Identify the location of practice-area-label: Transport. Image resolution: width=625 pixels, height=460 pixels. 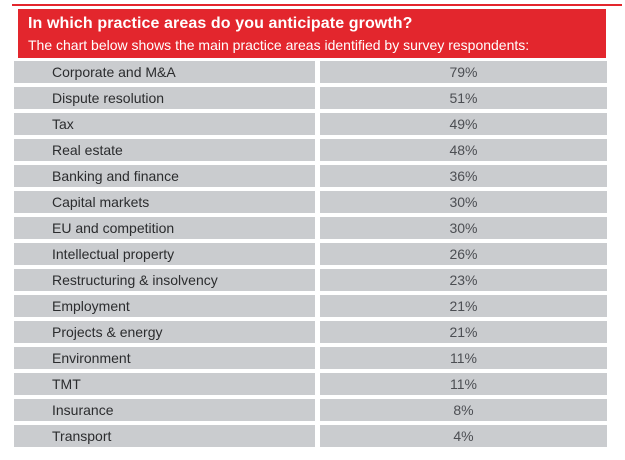
(164, 436).